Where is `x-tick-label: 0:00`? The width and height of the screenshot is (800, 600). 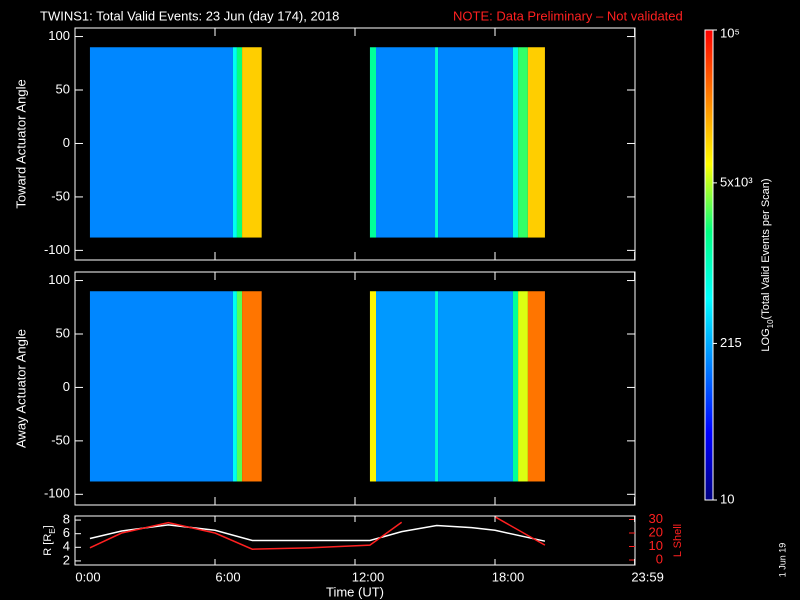 x-tick-label: 0:00 is located at coordinates (87, 576).